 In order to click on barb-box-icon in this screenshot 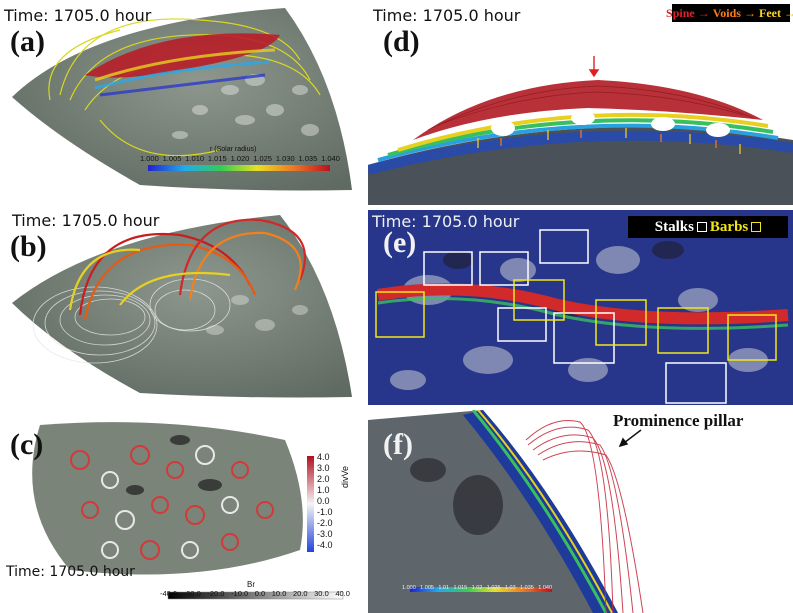, I will do `click(756, 227)`.